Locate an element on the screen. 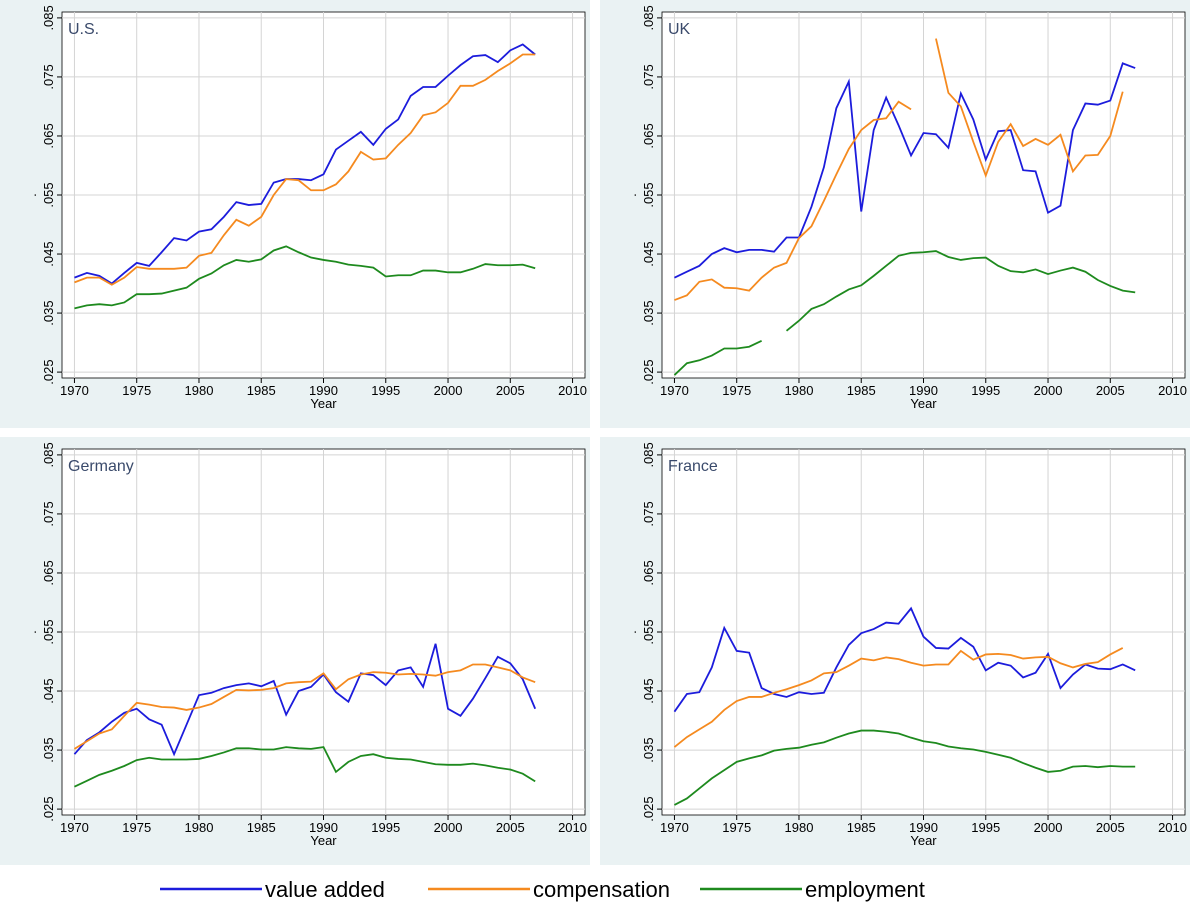 Image resolution: width=1195 pixels, height=916 pixels. legend-label: employment is located at coordinates (865, 889).